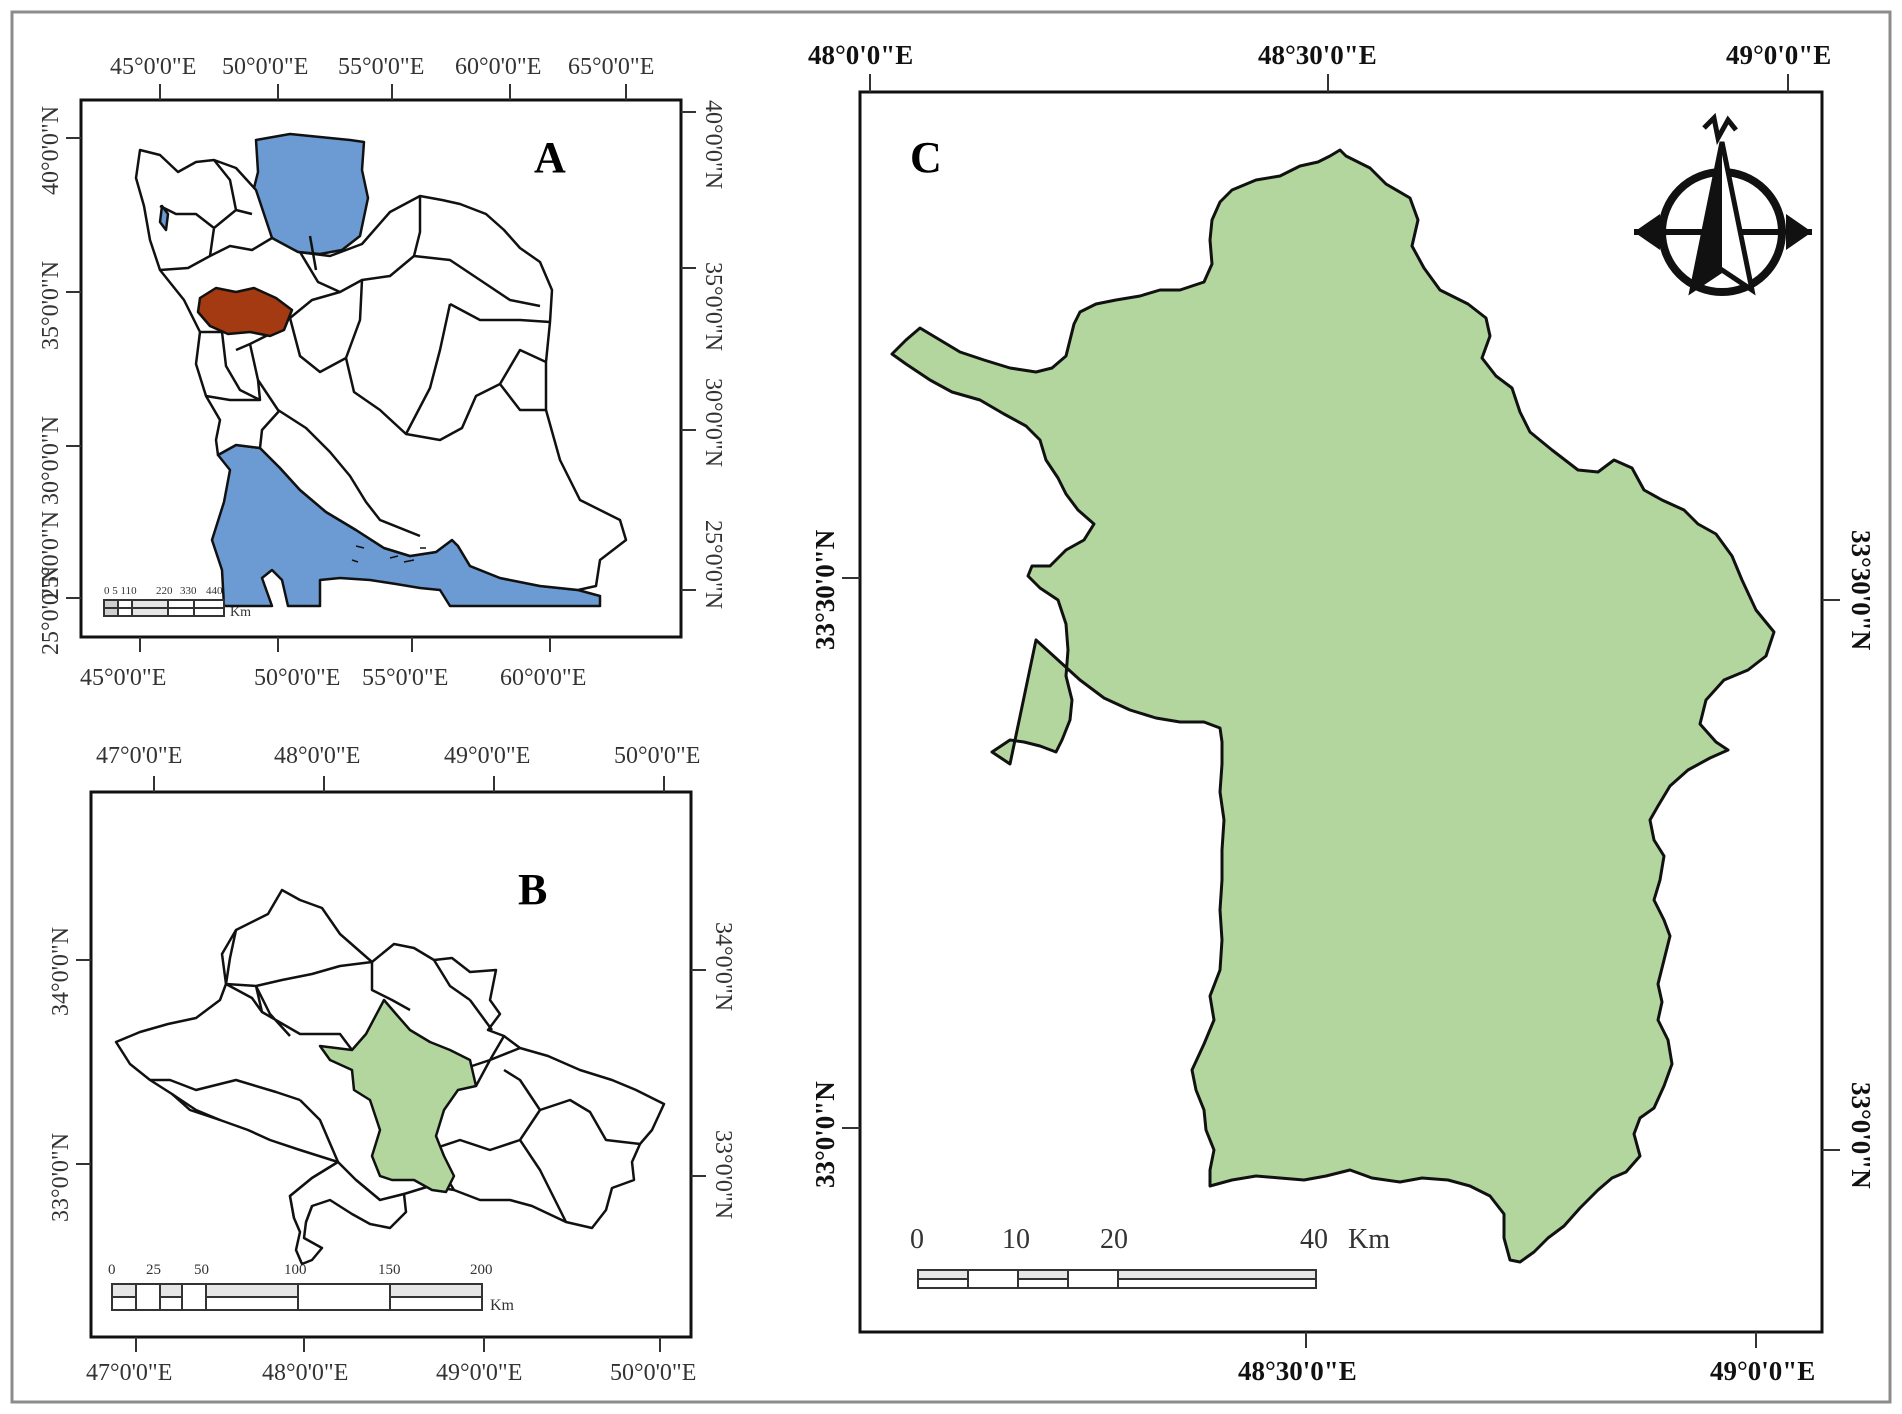 This screenshot has width=1902, height=1414. Describe the element at coordinates (389, 1270) in the screenshot. I see `scale-label: 150` at that location.